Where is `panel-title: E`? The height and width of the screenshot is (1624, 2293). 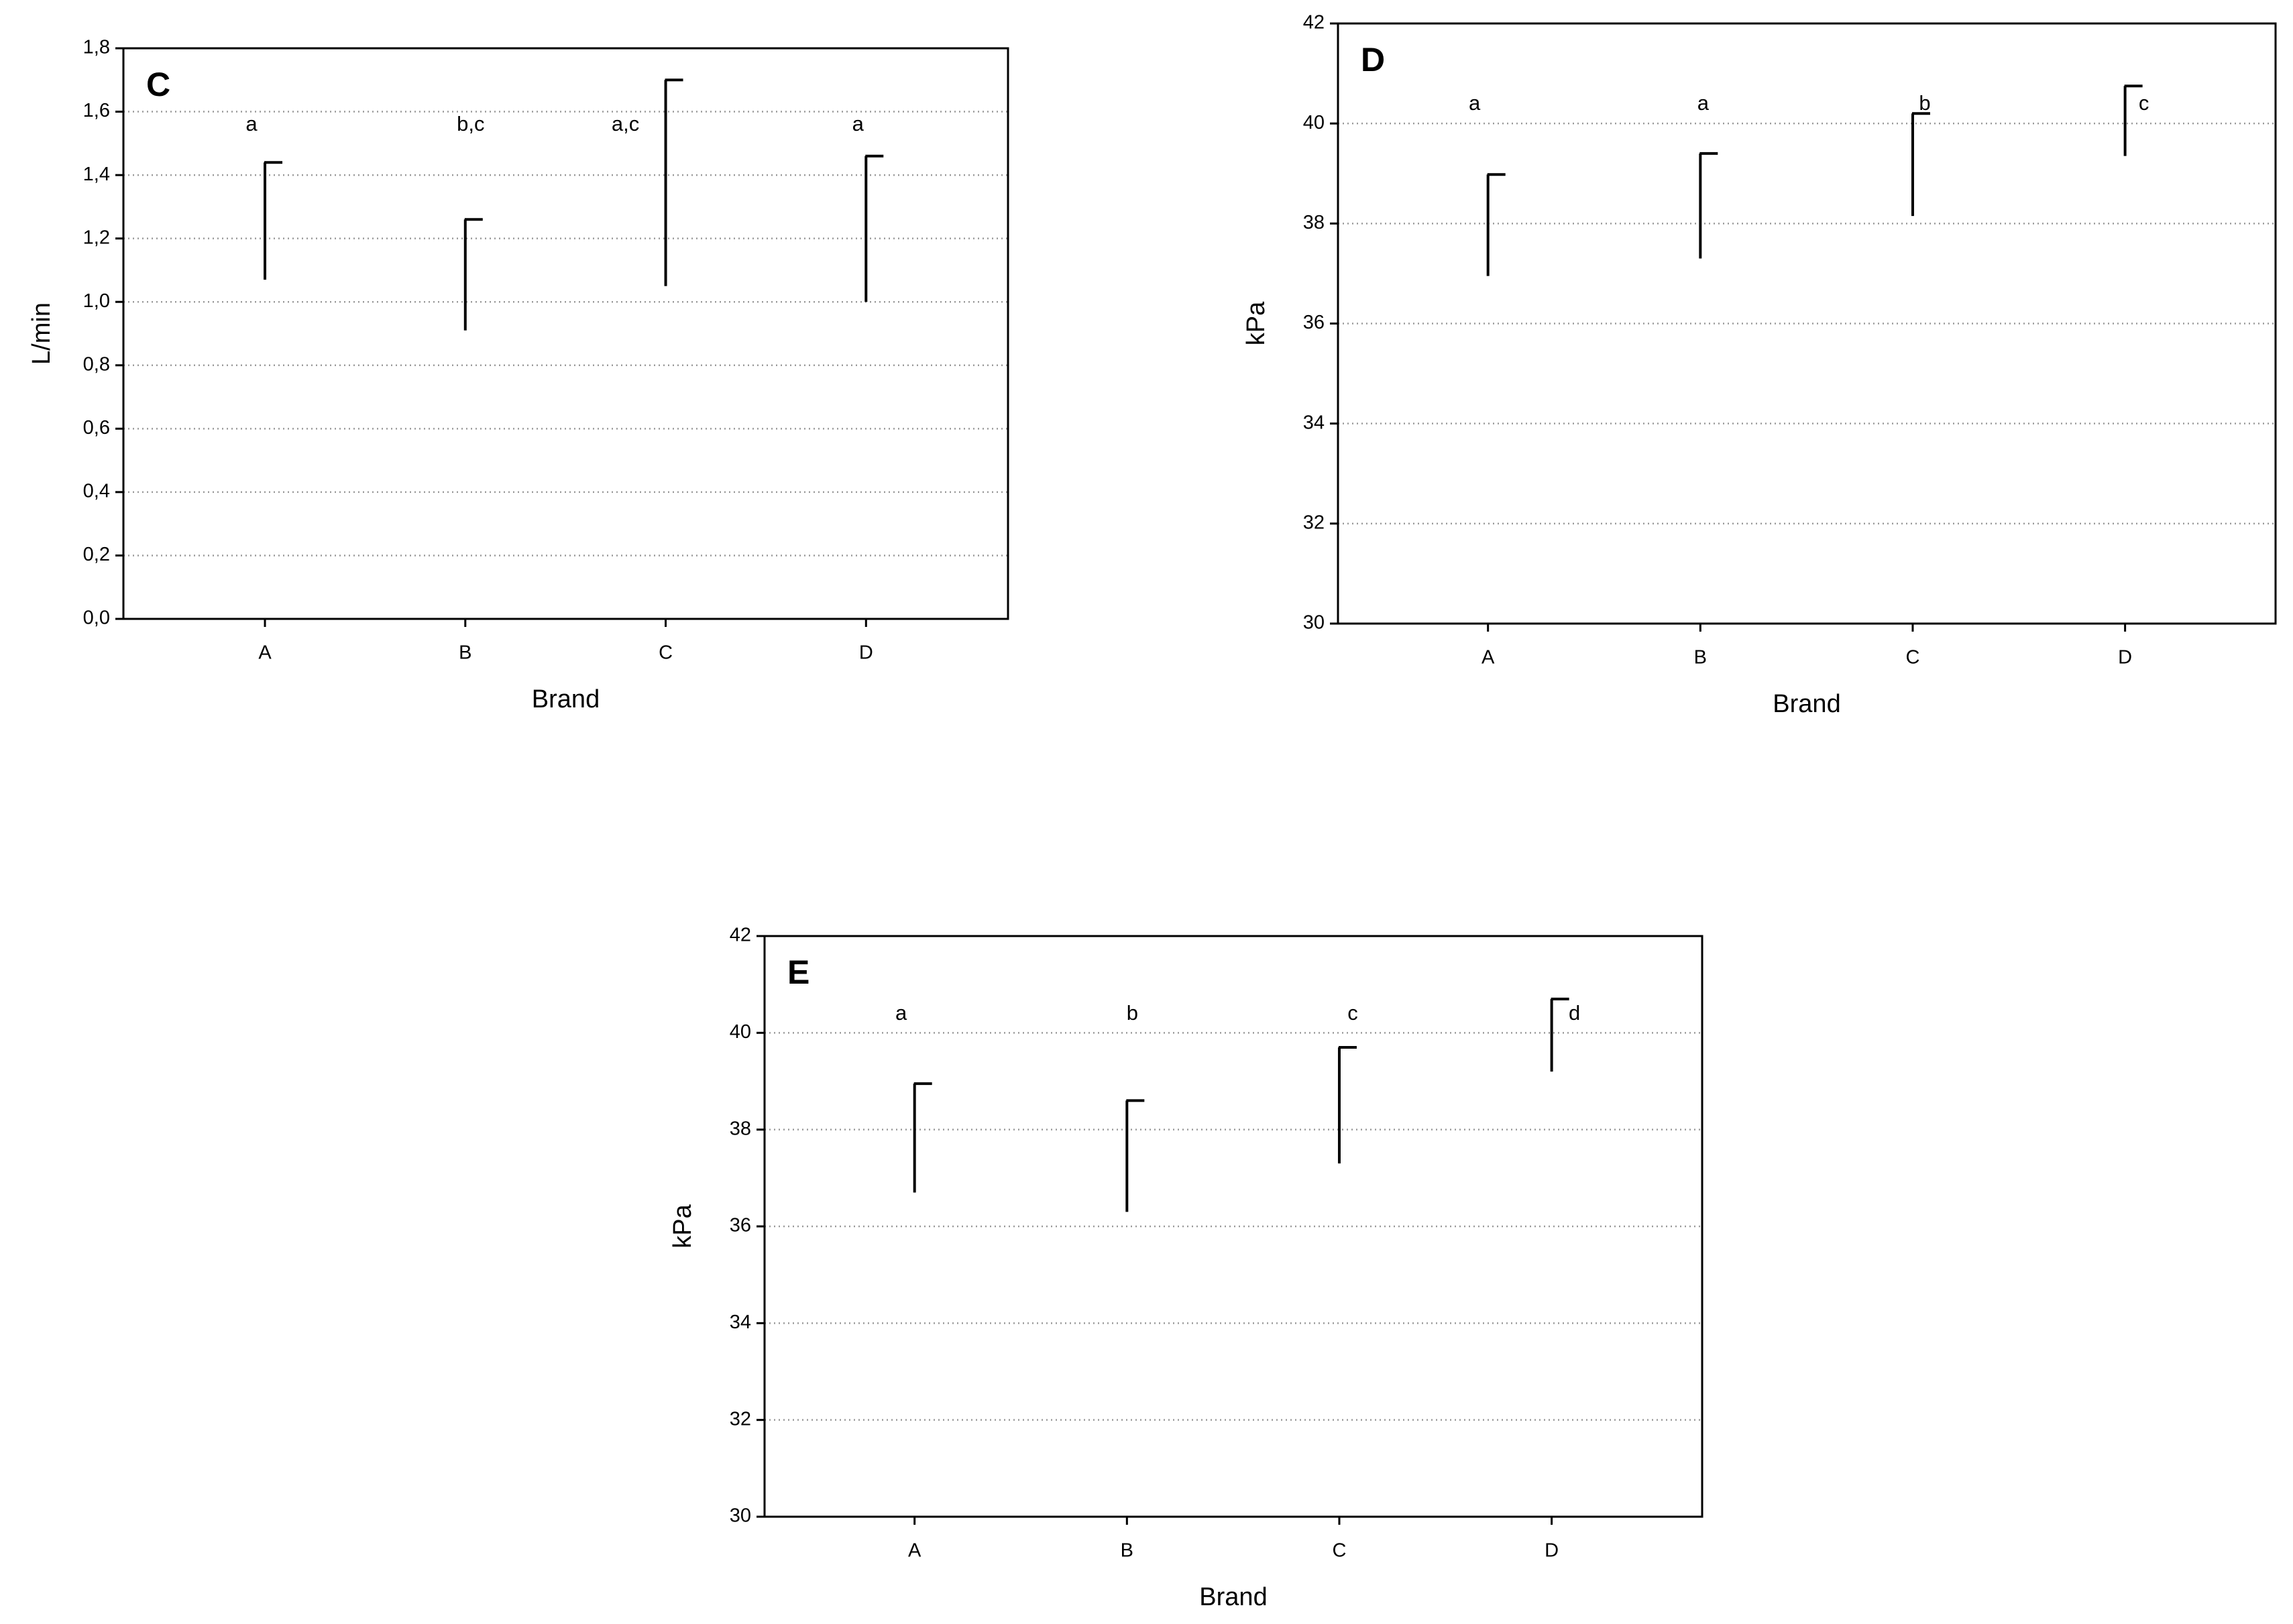
panel-title: E is located at coordinates (798, 972).